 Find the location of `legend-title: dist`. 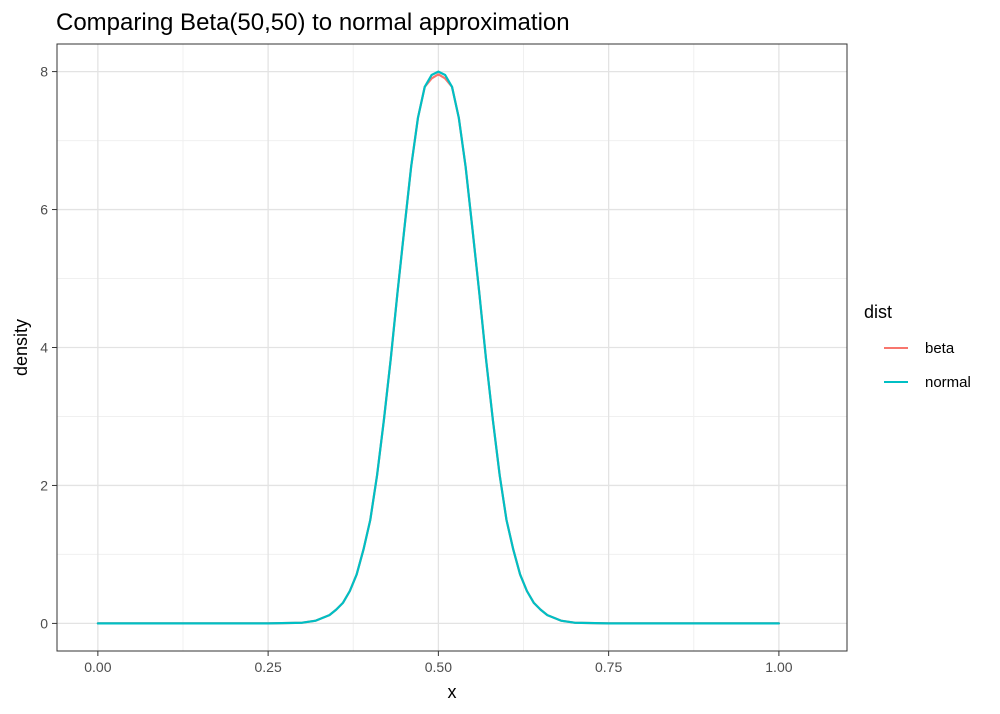

legend-title: dist is located at coordinates (878, 312).